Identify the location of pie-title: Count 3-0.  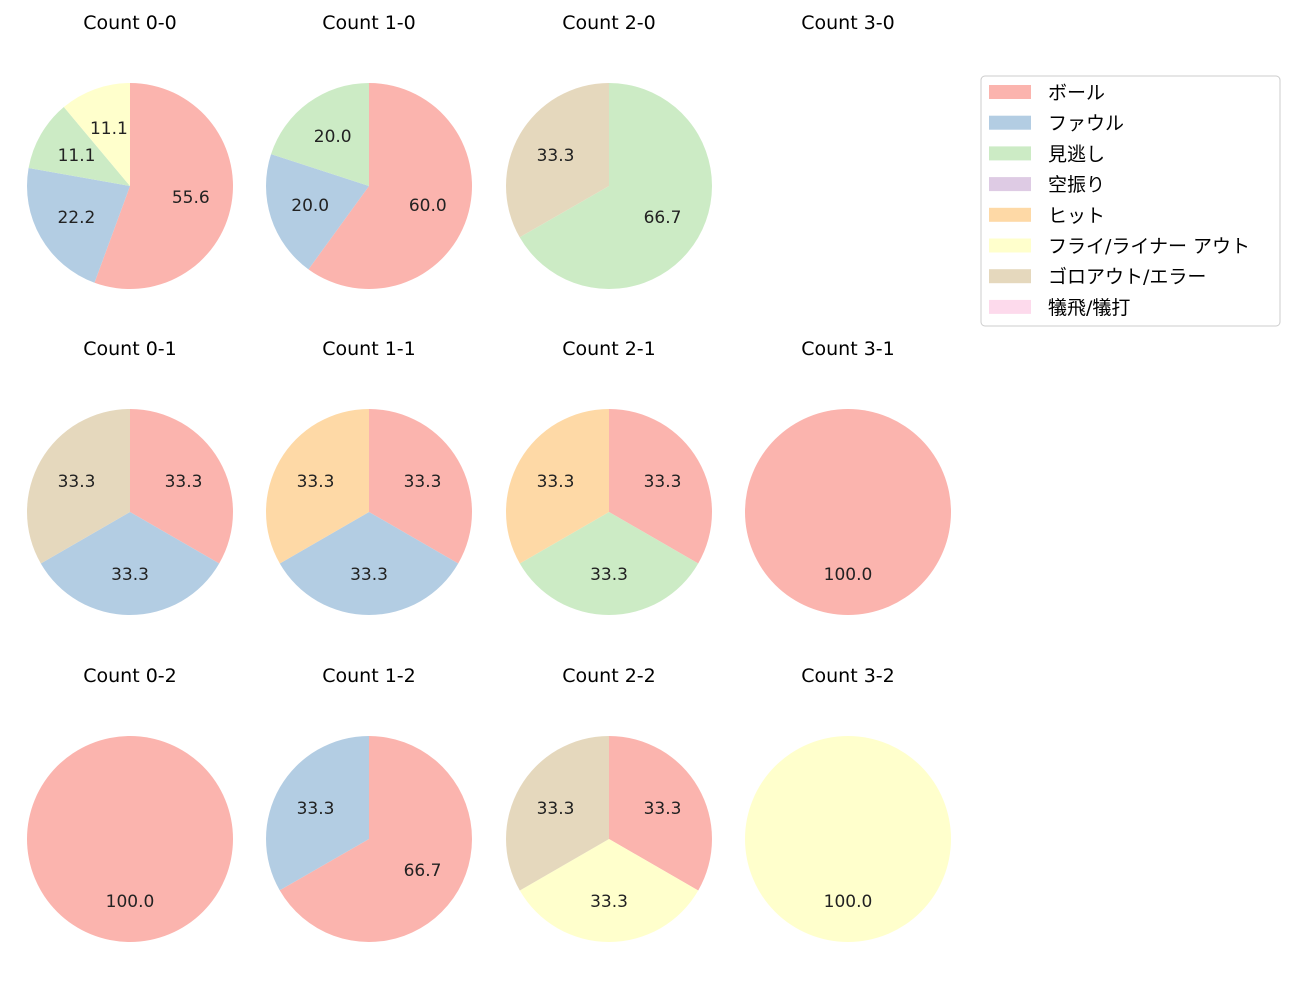
(848, 23).